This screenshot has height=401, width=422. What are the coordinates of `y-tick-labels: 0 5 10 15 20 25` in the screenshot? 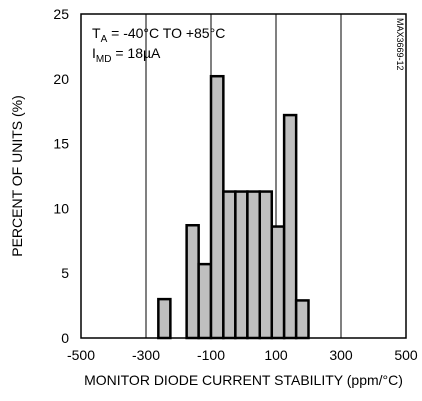 It's located at (61, 176).